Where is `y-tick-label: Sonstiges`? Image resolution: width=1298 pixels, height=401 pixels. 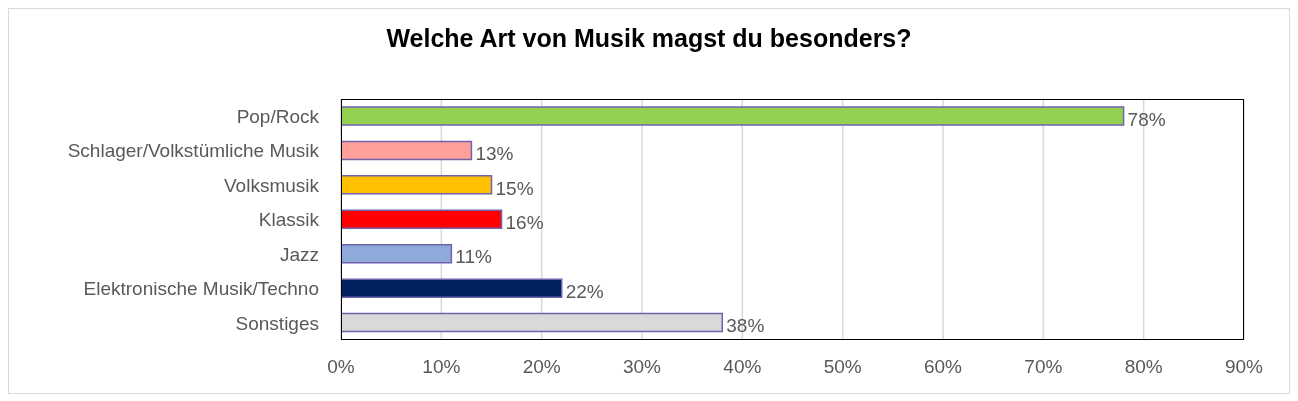
y-tick-label: Sonstiges is located at coordinates (277, 323).